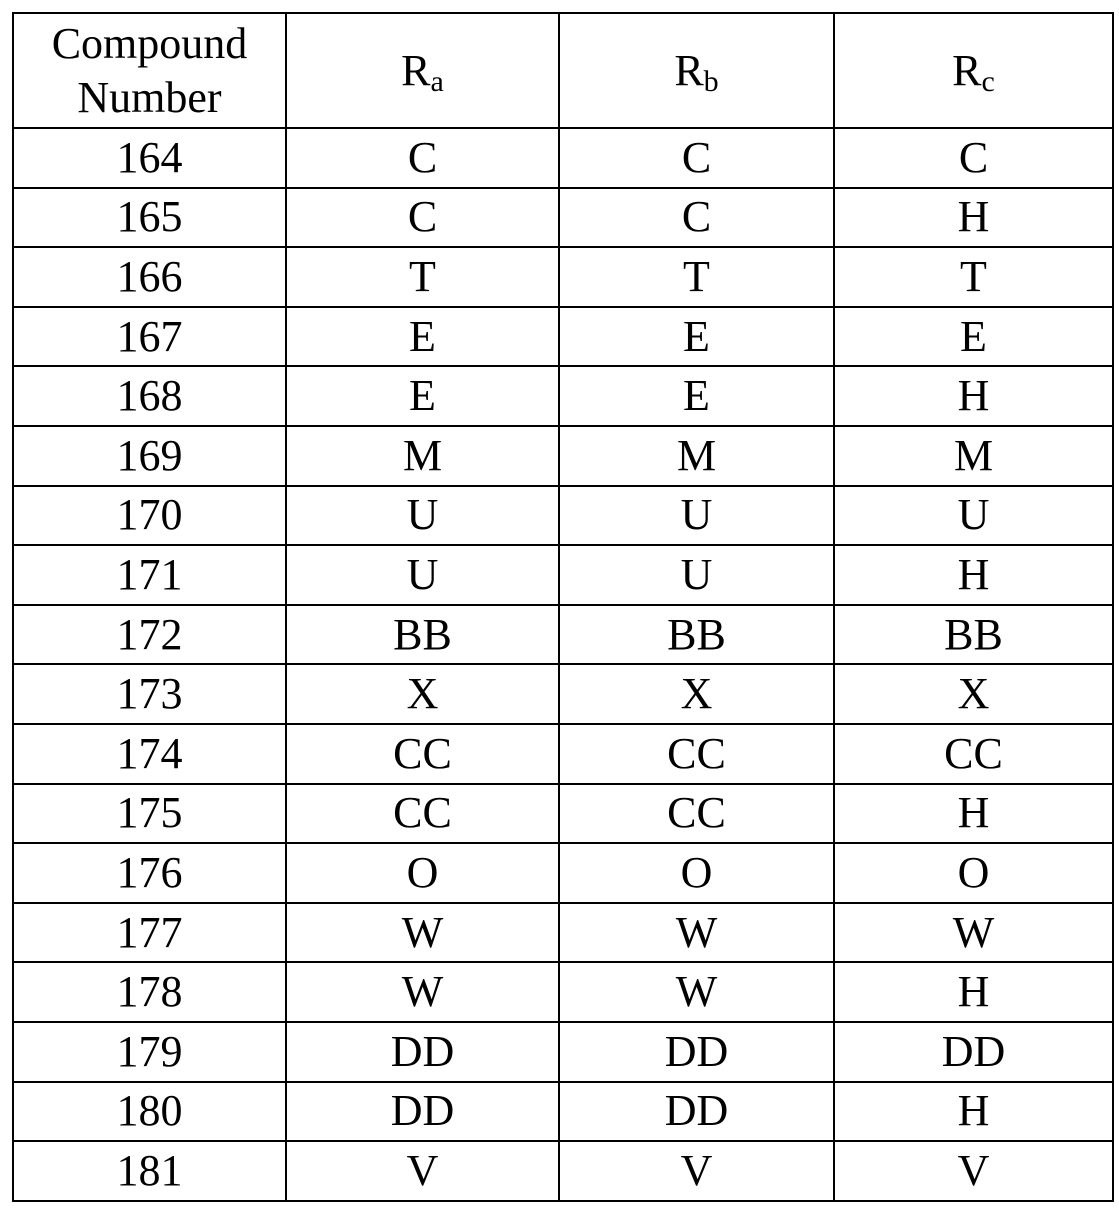 The width and height of the screenshot is (1119, 1212). Describe the element at coordinates (149, 1052) in the screenshot. I see `compound-number: 179` at that location.